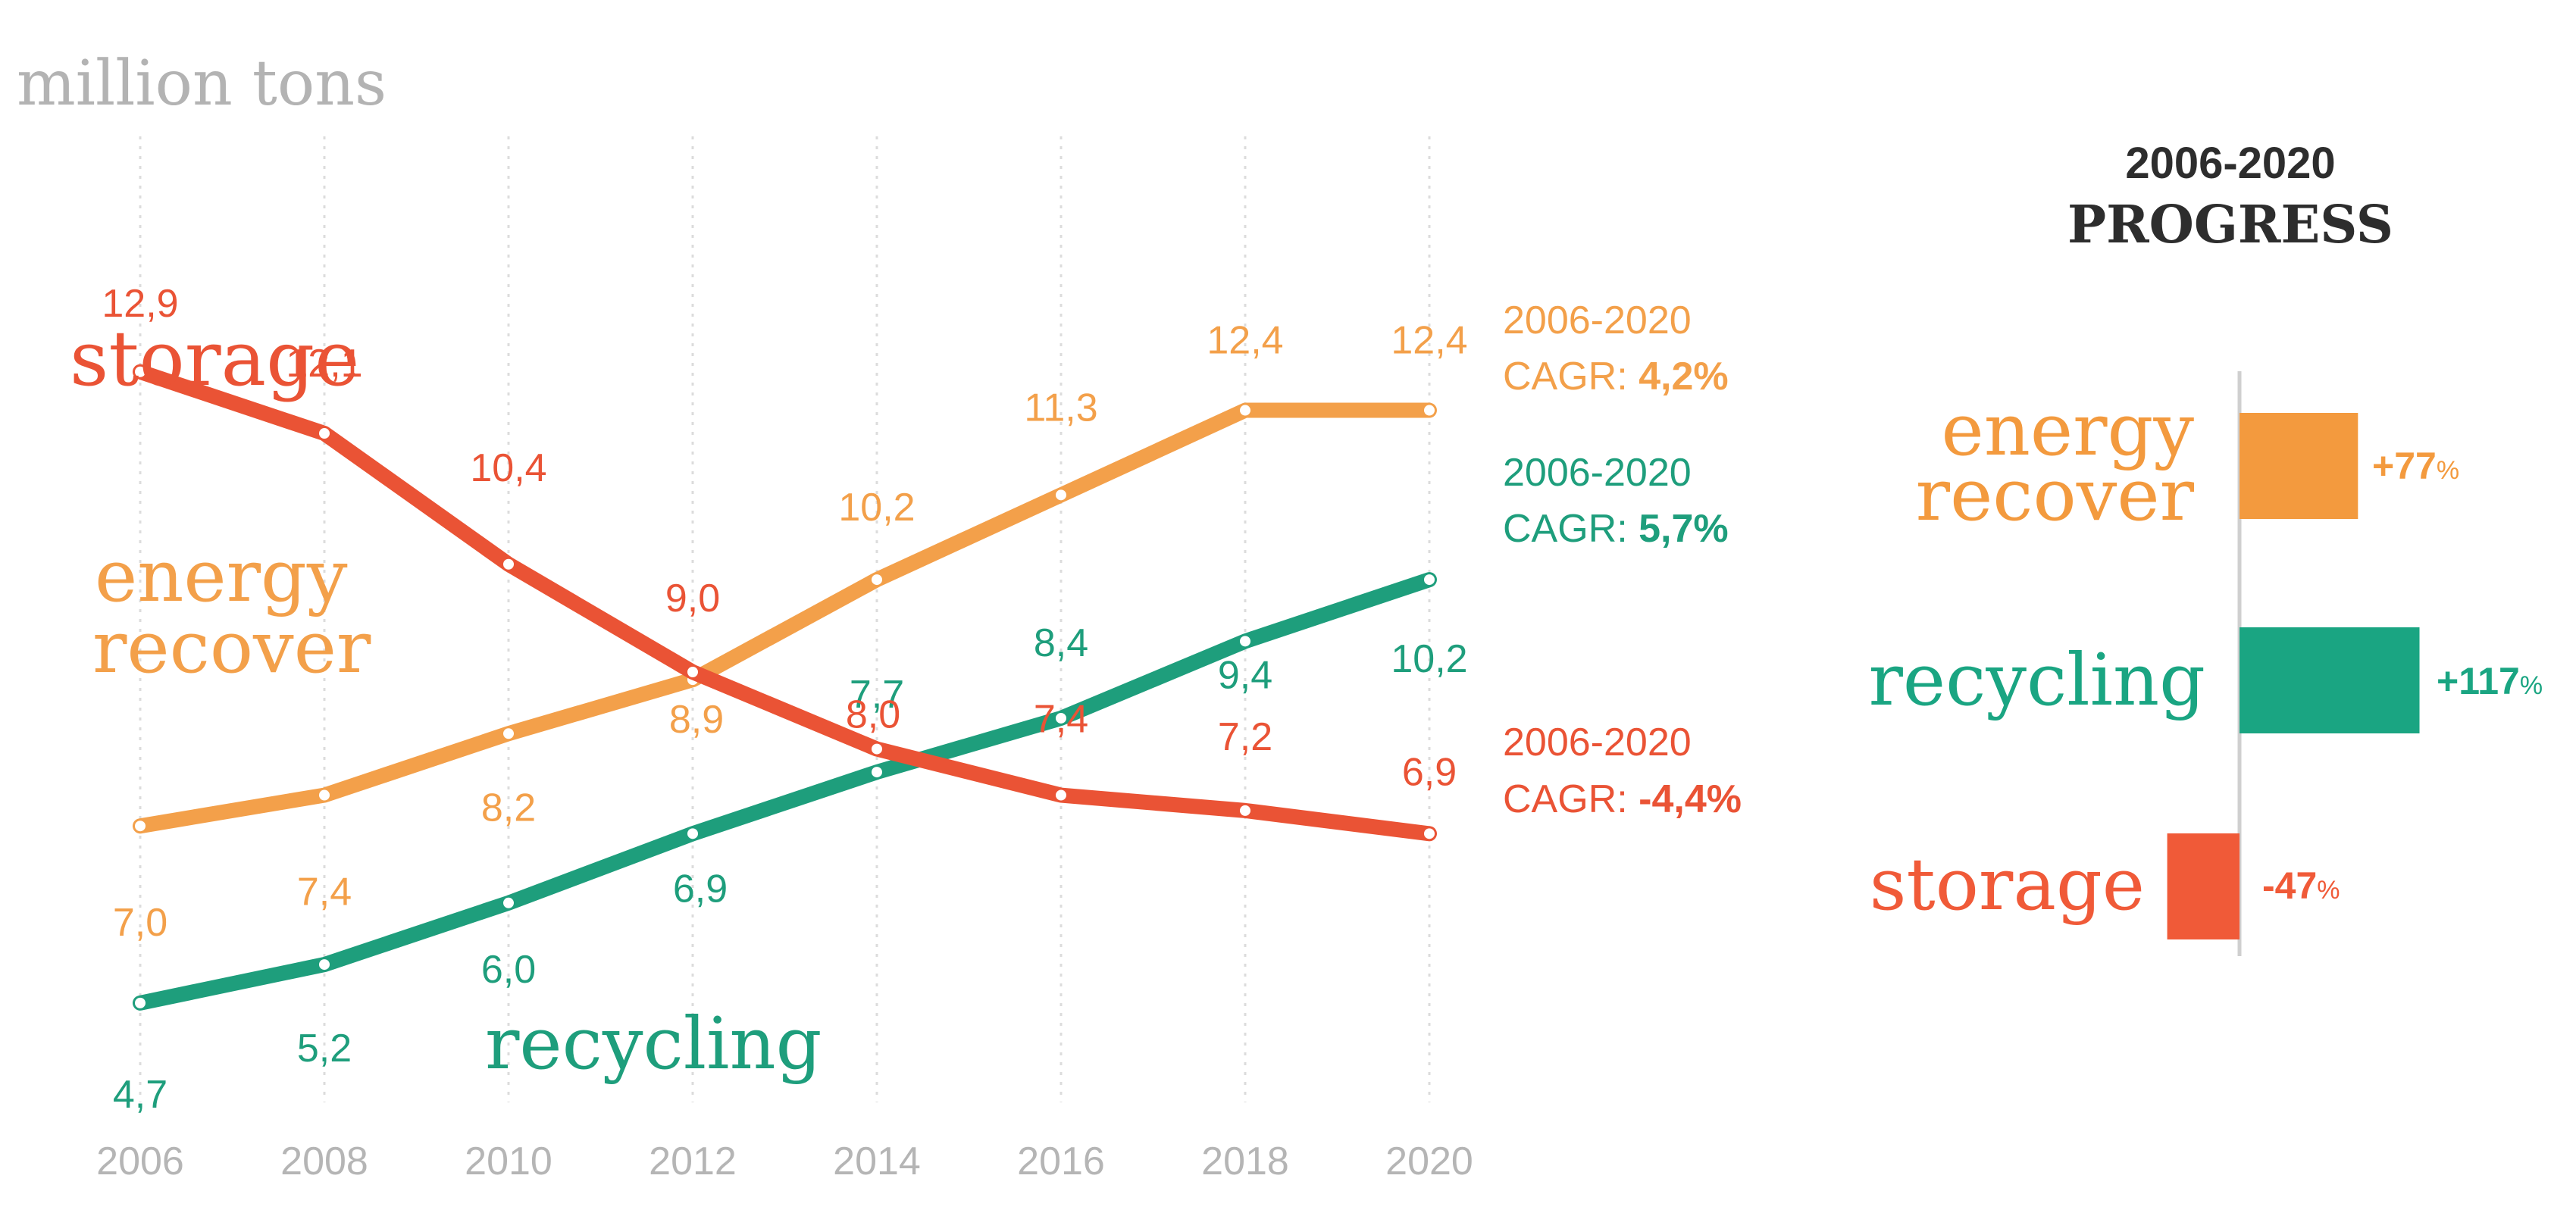 The image size is (2576, 1216). Describe the element at coordinates (140, 1002) in the screenshot. I see `recycling-point-2006` at that location.